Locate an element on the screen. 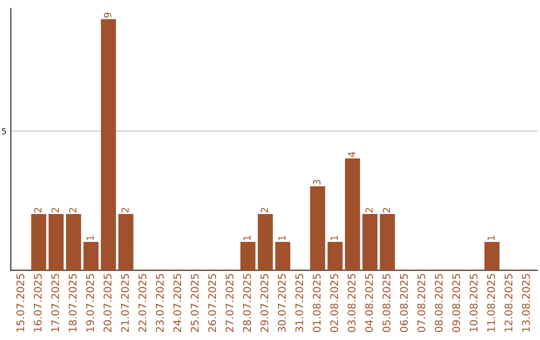  x-tick-label: 26.07.2025 is located at coordinates (212, 303).